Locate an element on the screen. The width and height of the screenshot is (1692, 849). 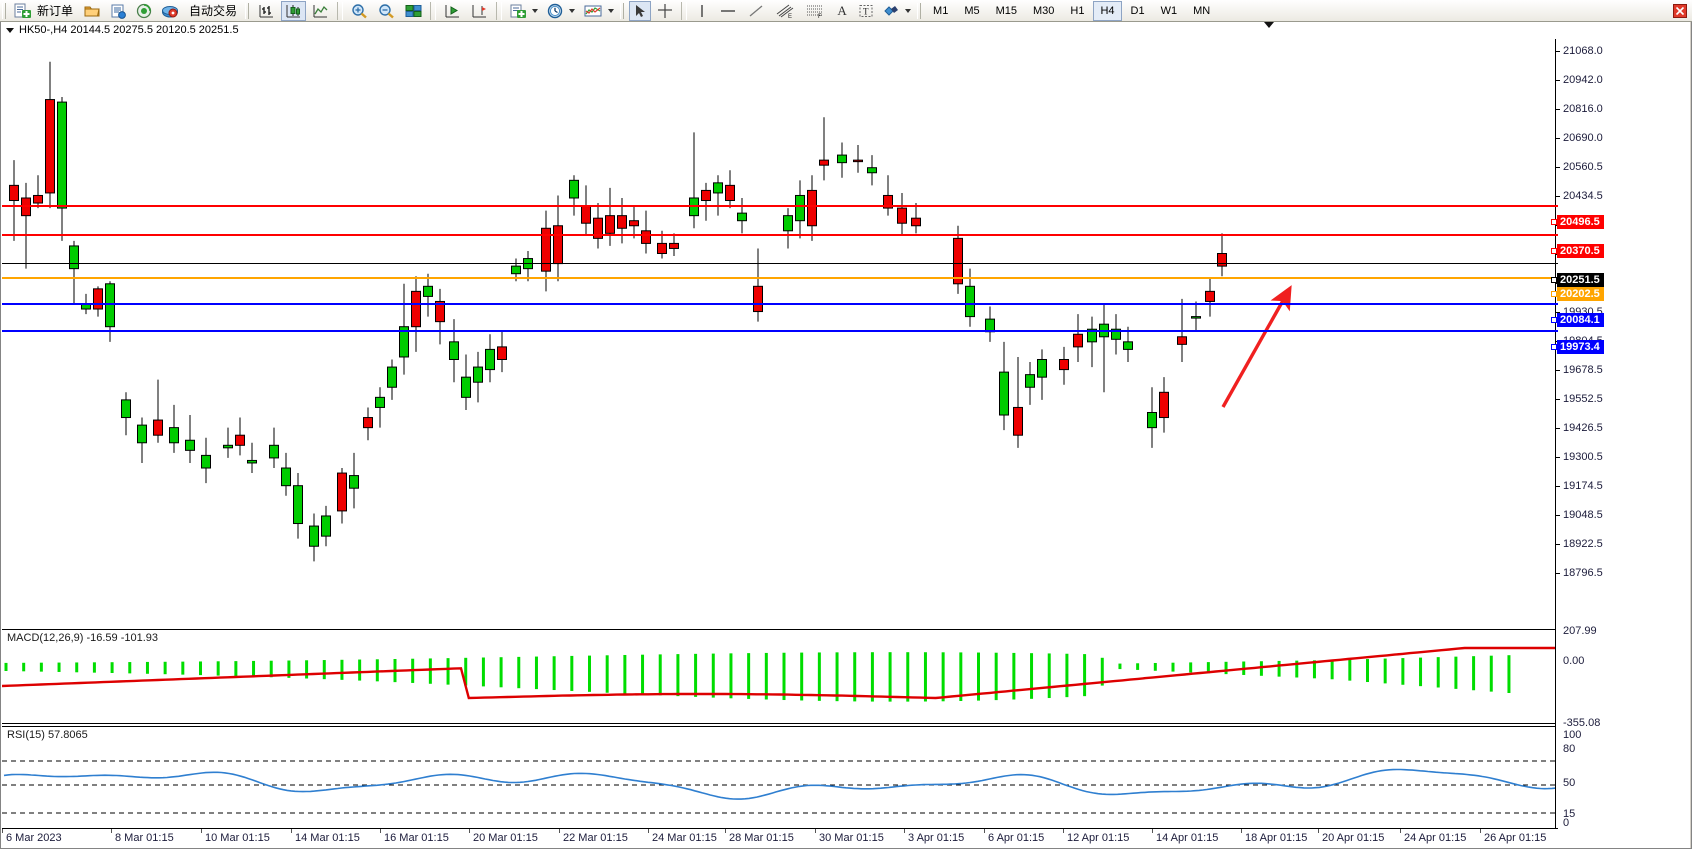
folder-button is located at coordinates (92, 11).